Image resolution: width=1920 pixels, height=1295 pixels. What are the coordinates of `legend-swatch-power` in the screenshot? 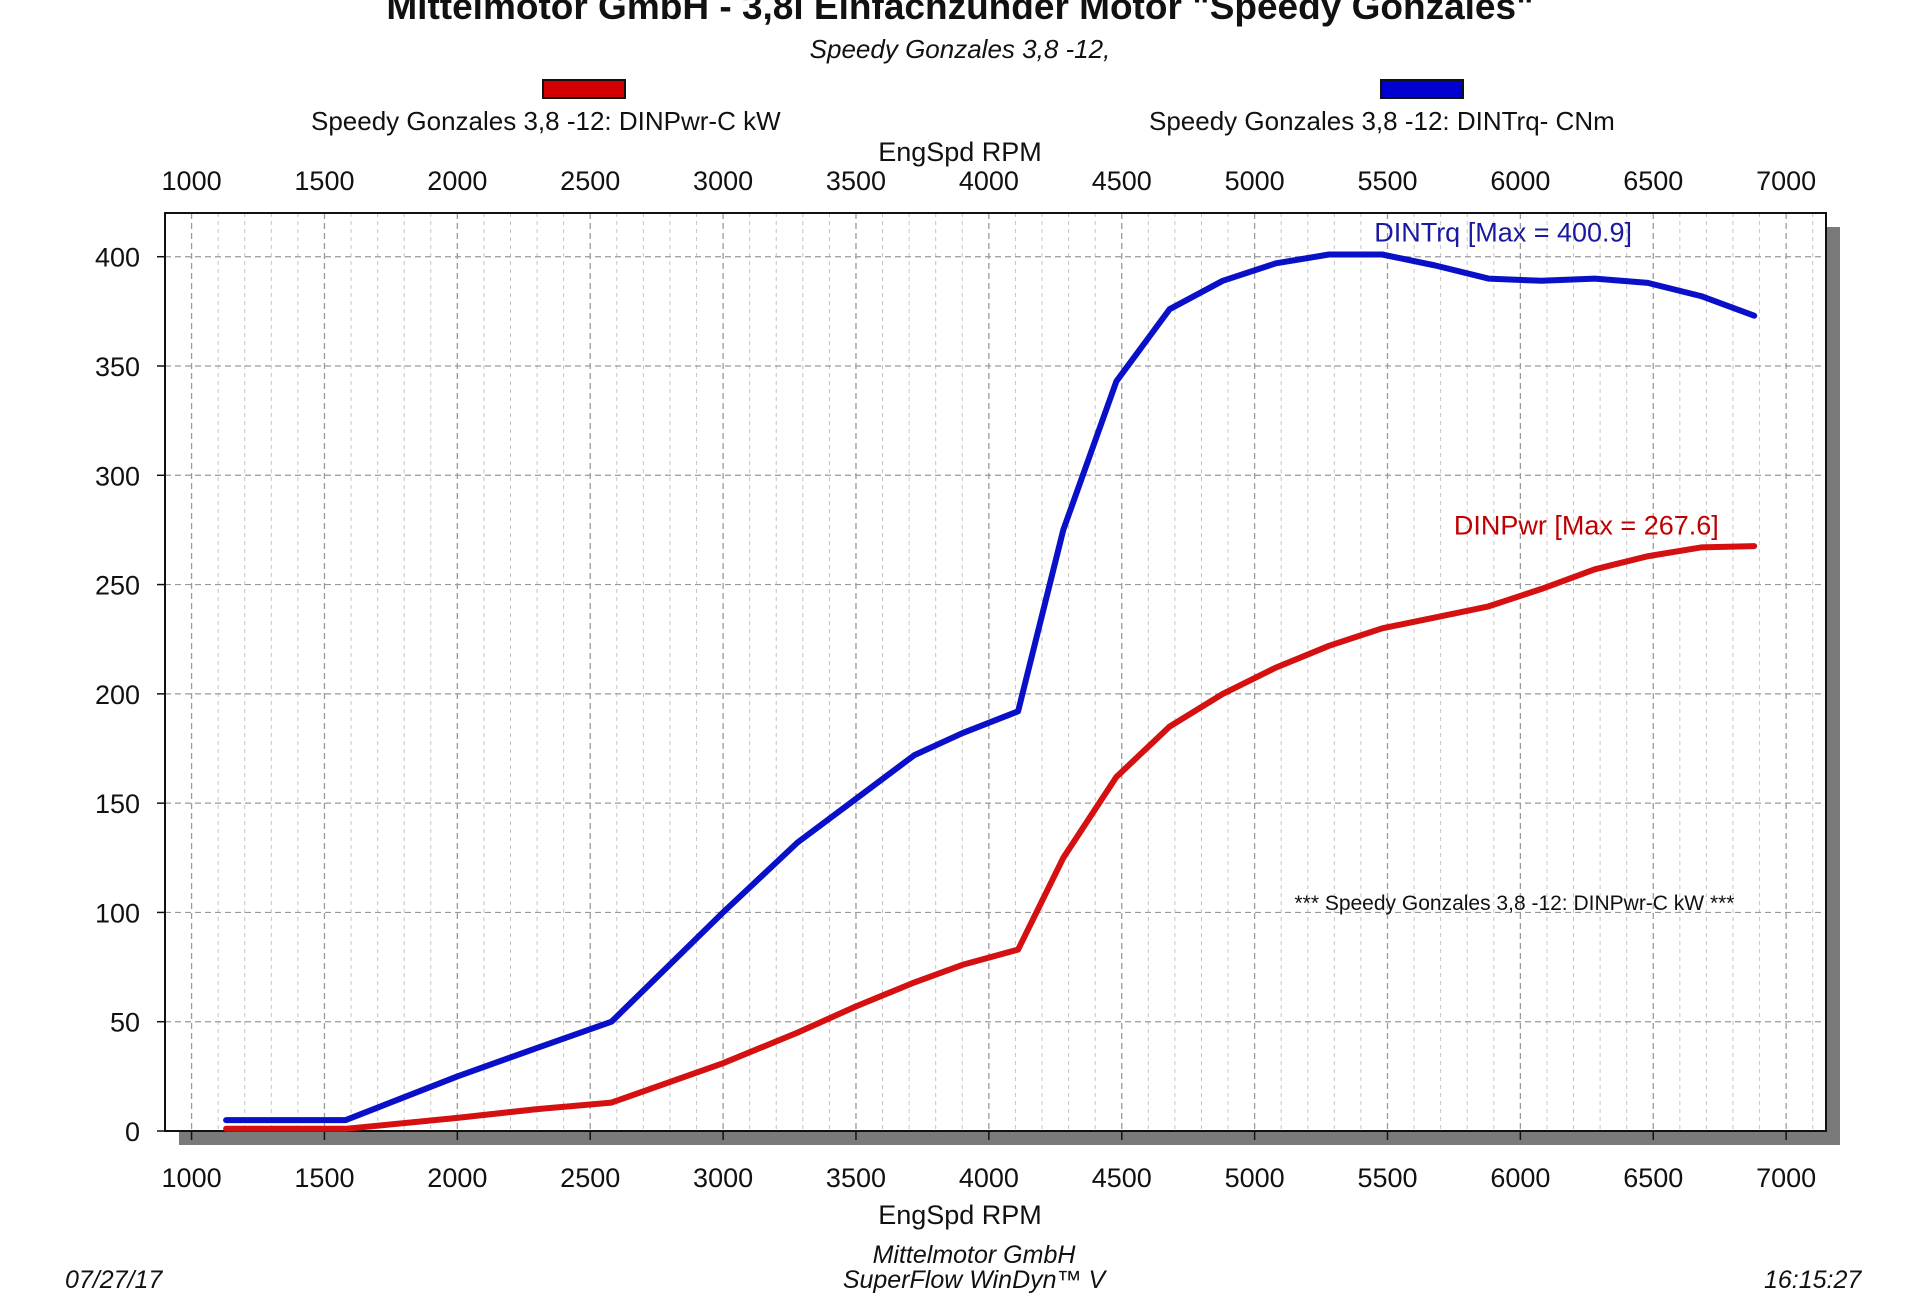 It's located at (584, 89).